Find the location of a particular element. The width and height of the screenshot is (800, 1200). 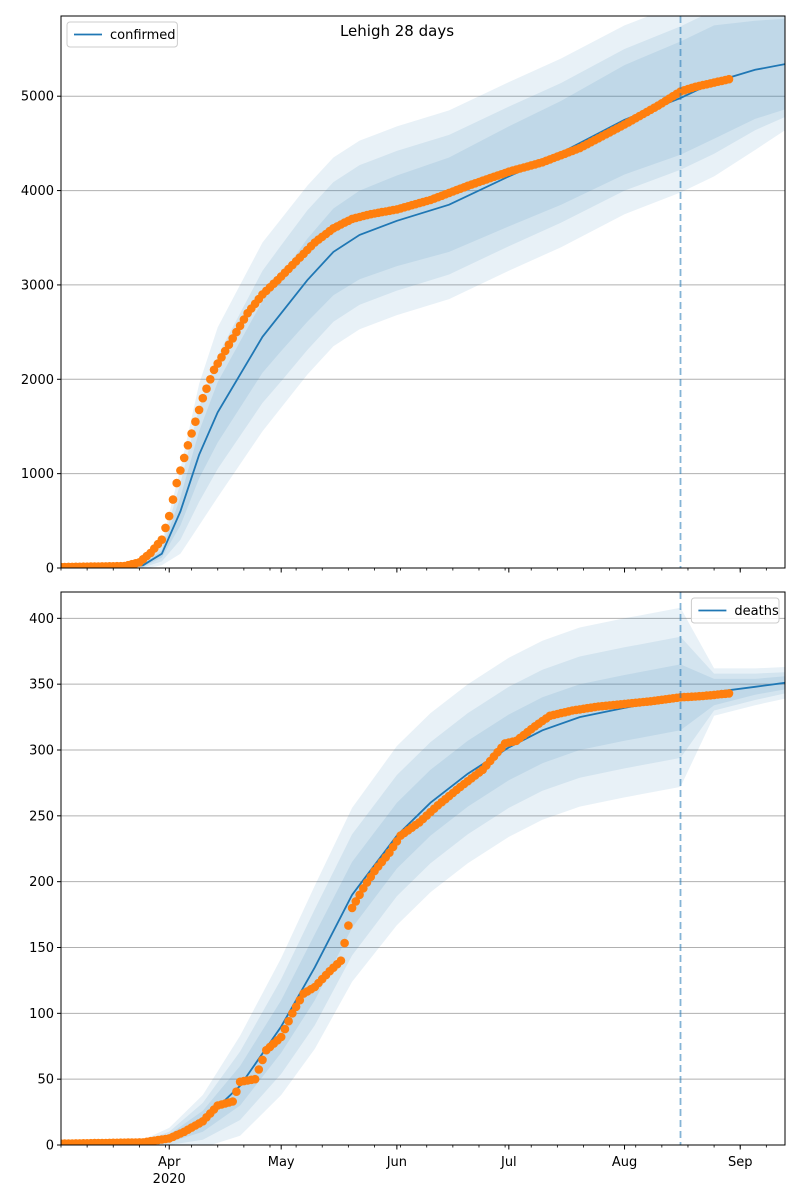

y-tick-label: 1000 is located at coordinates (37, 474).